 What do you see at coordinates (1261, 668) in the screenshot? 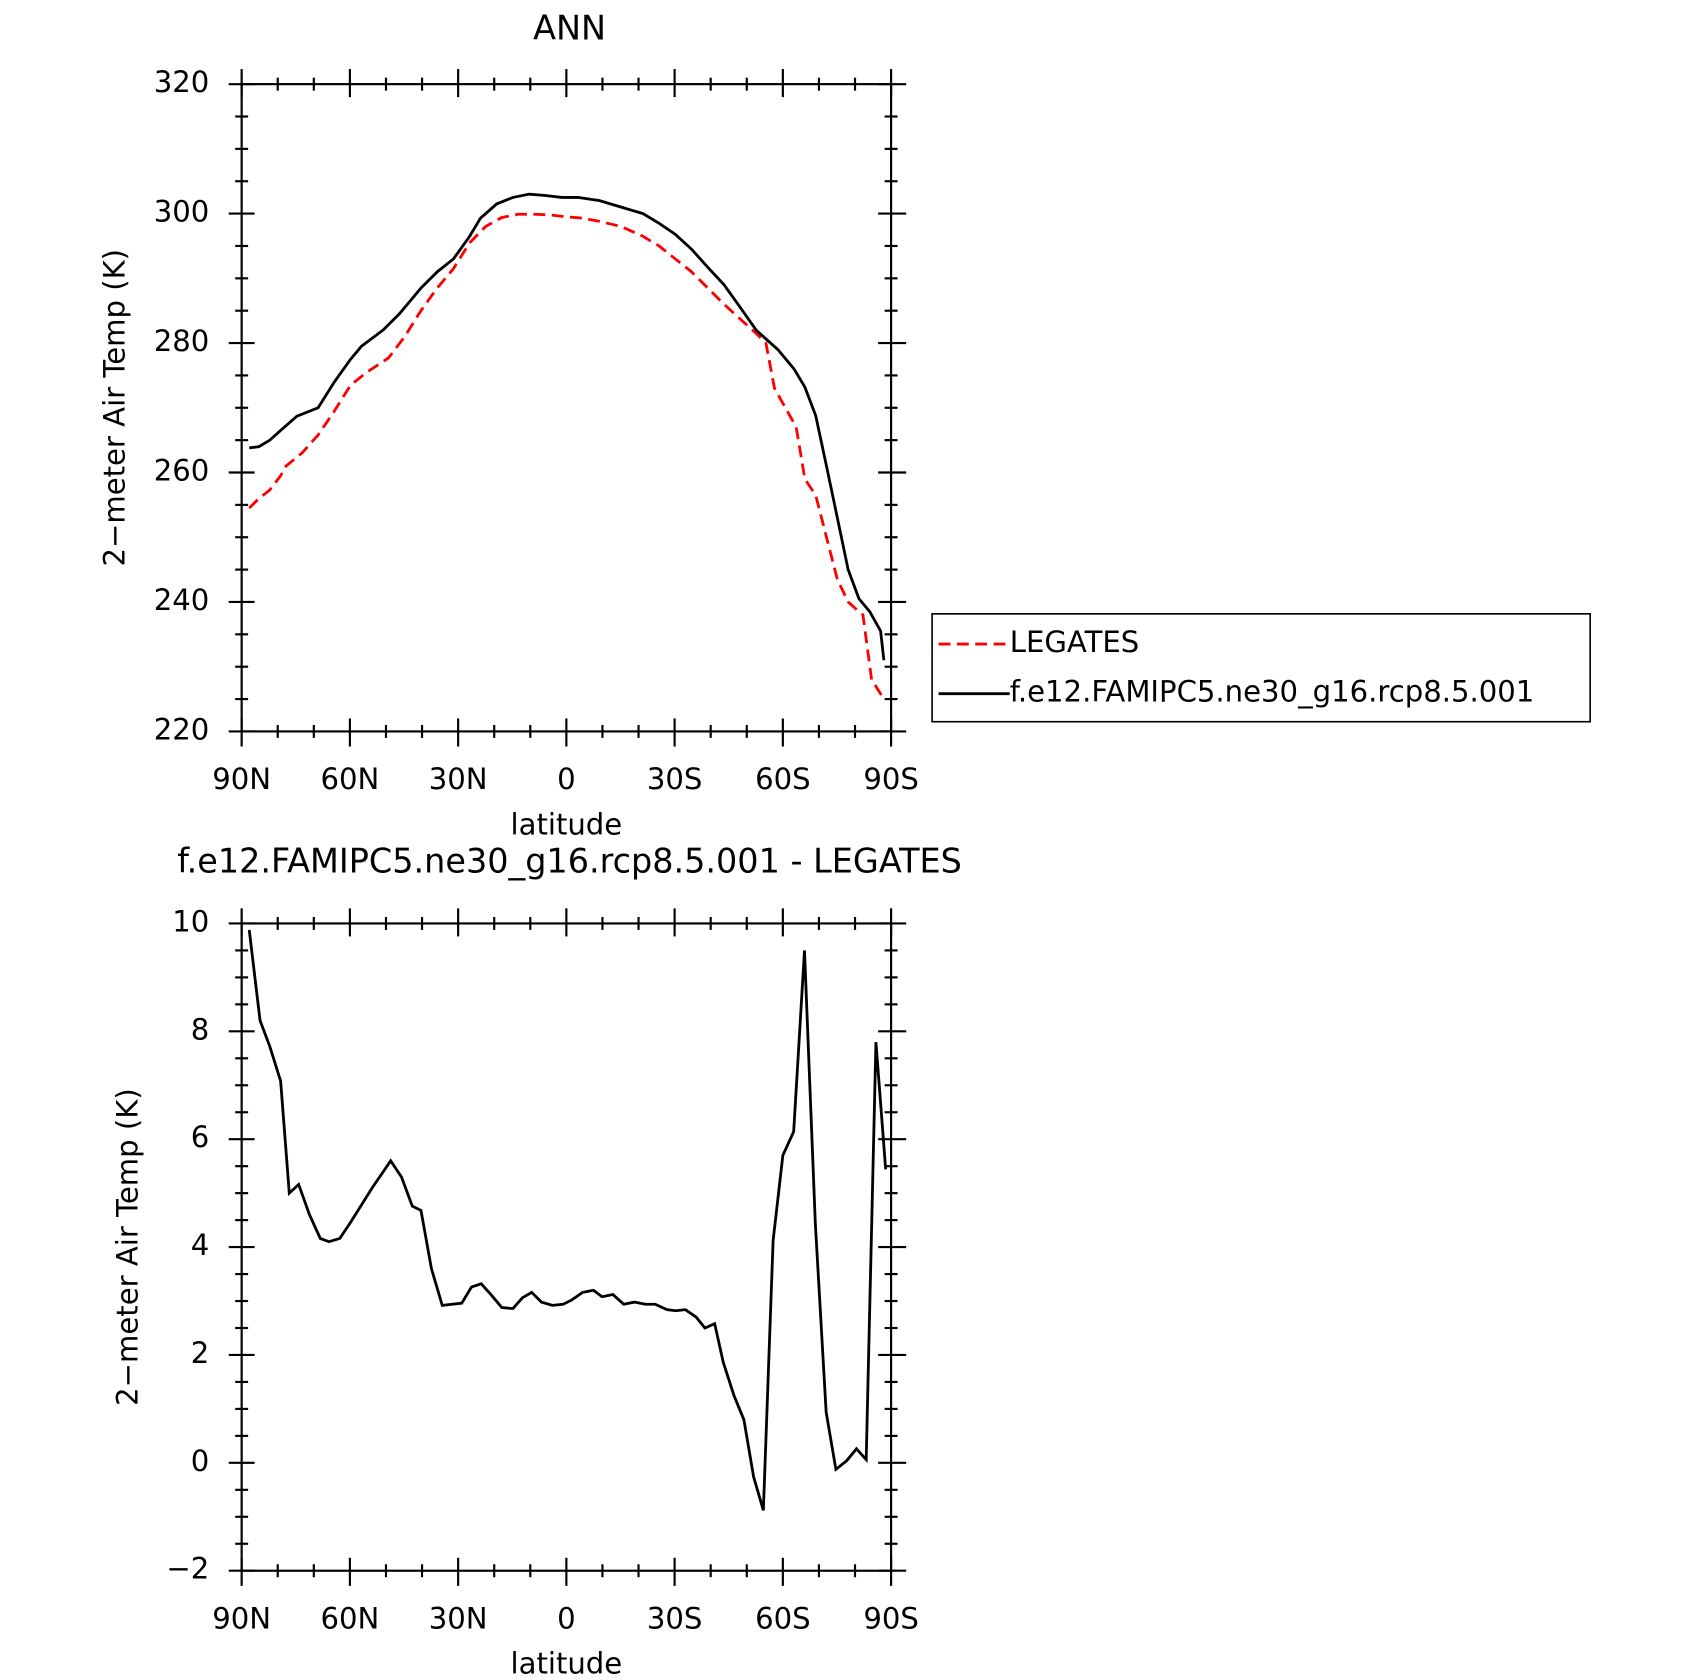
I see `legend-box` at bounding box center [1261, 668].